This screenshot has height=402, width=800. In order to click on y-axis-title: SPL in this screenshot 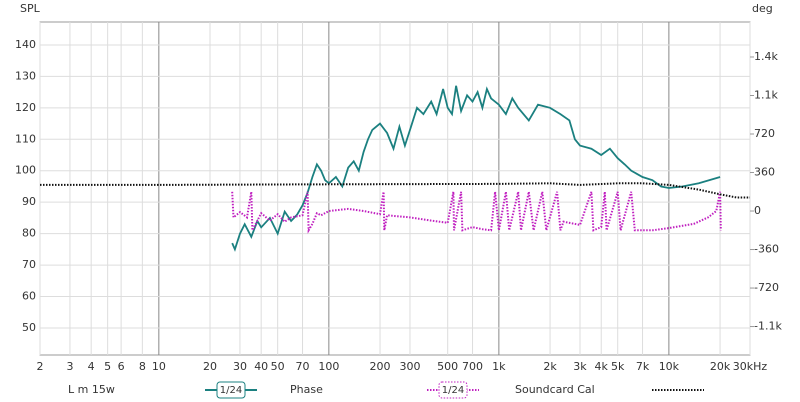, I will do `click(30, 8)`.